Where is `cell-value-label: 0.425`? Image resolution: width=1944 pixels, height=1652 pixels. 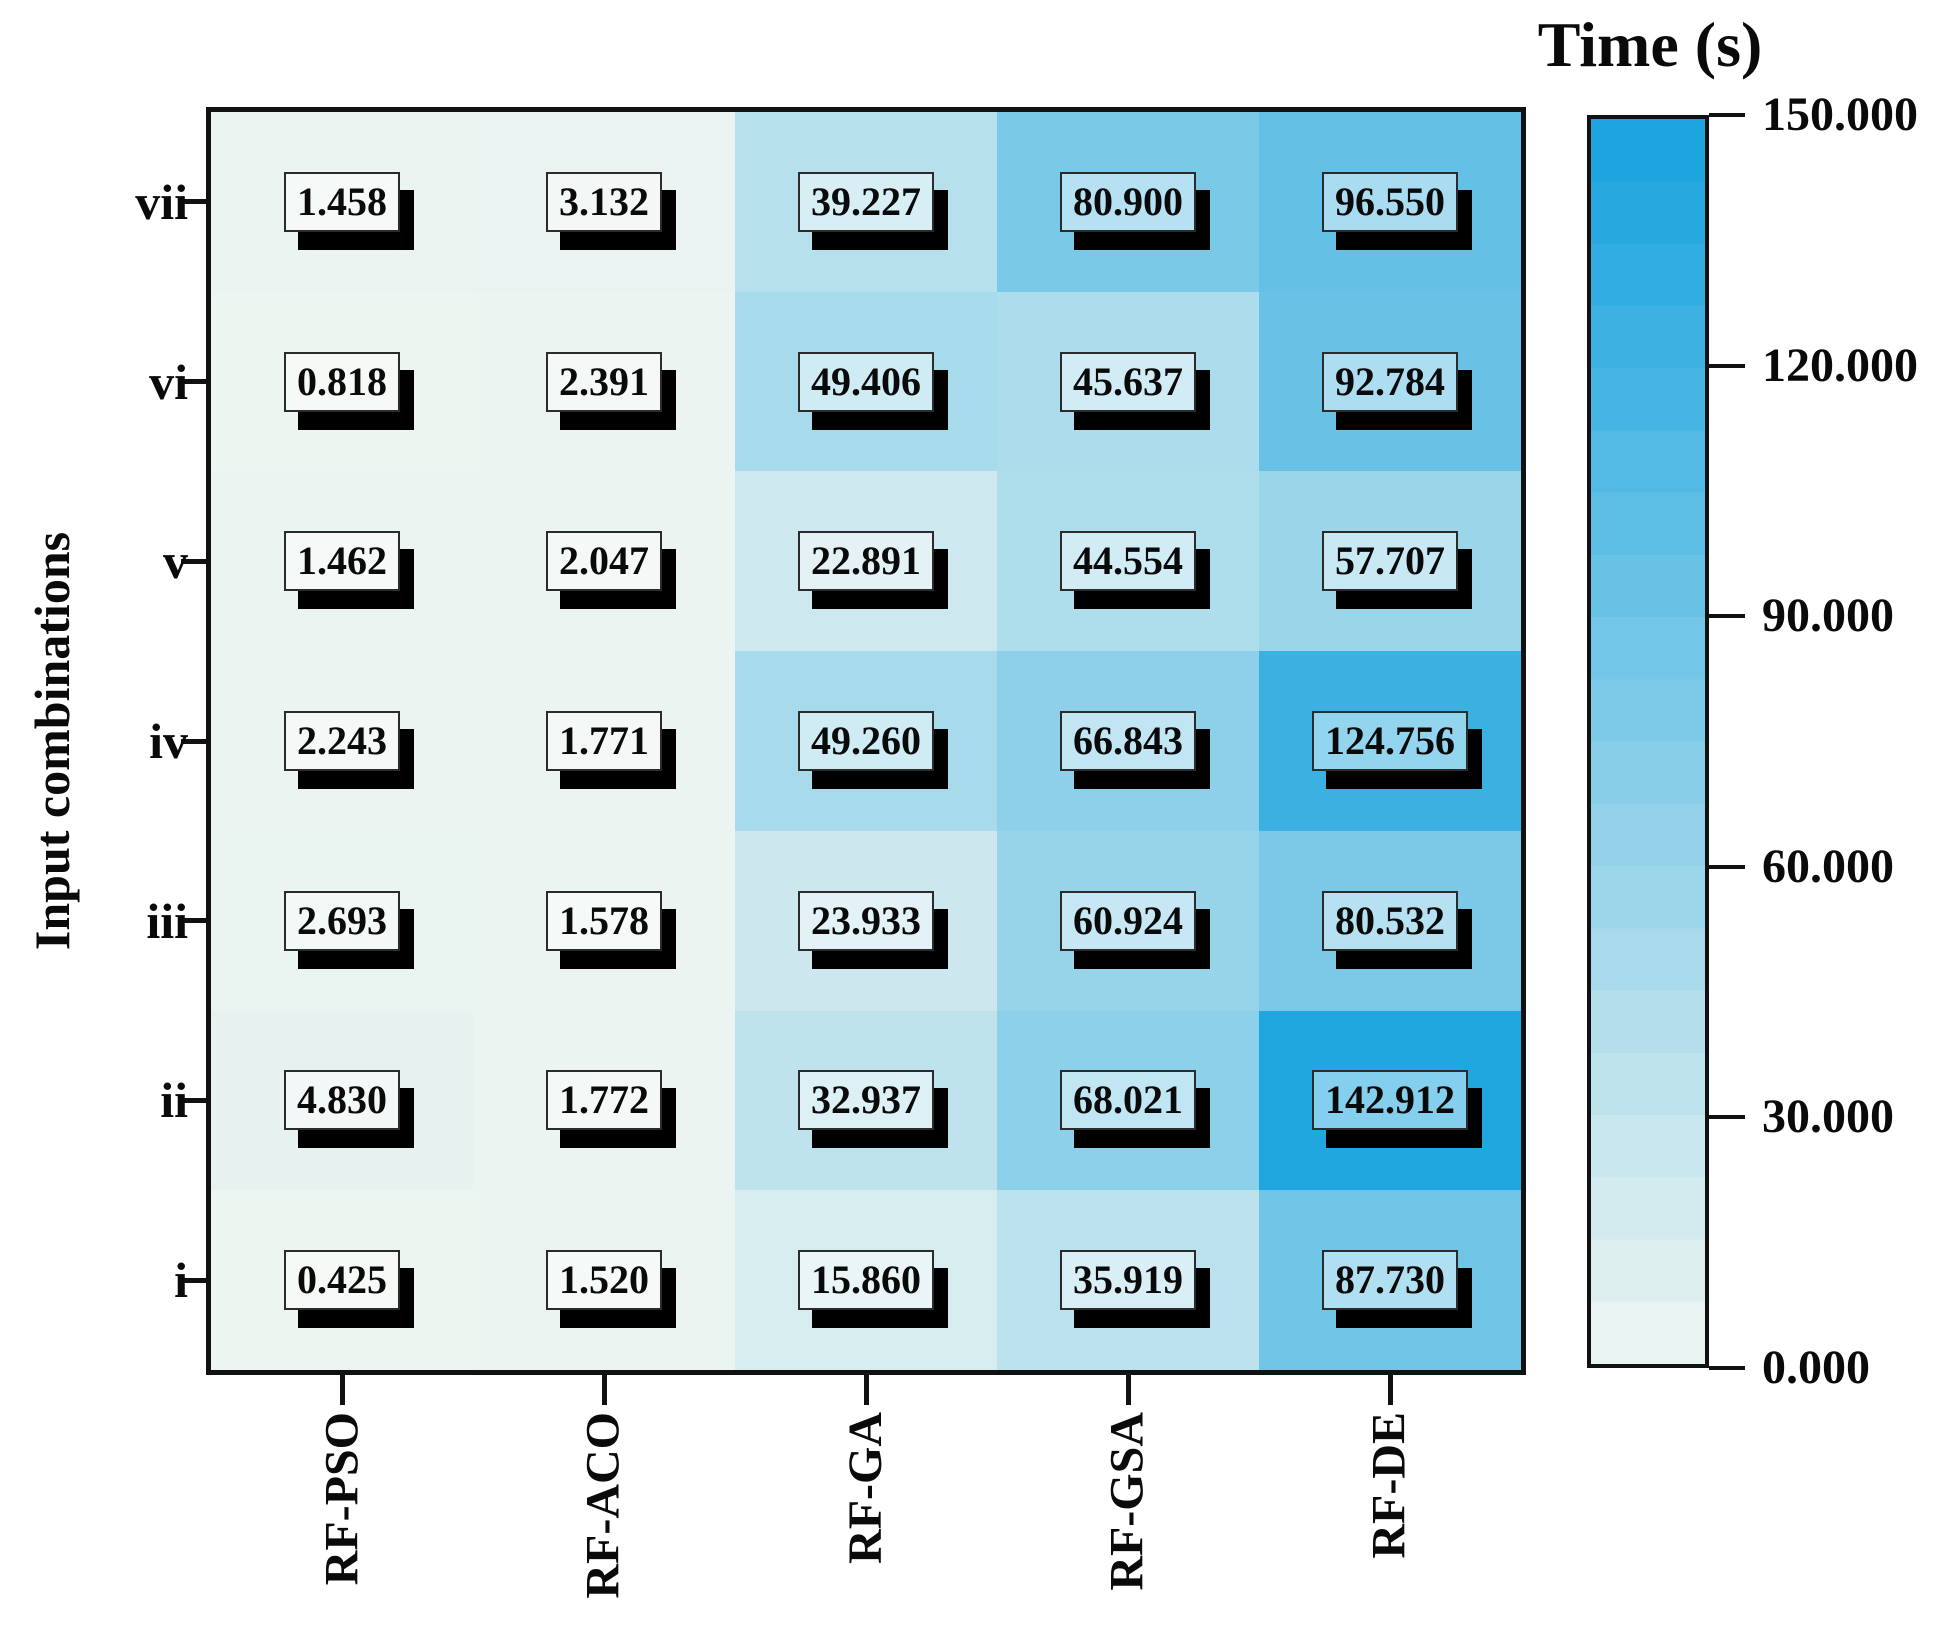
cell-value-label: 0.425 is located at coordinates (342, 1280).